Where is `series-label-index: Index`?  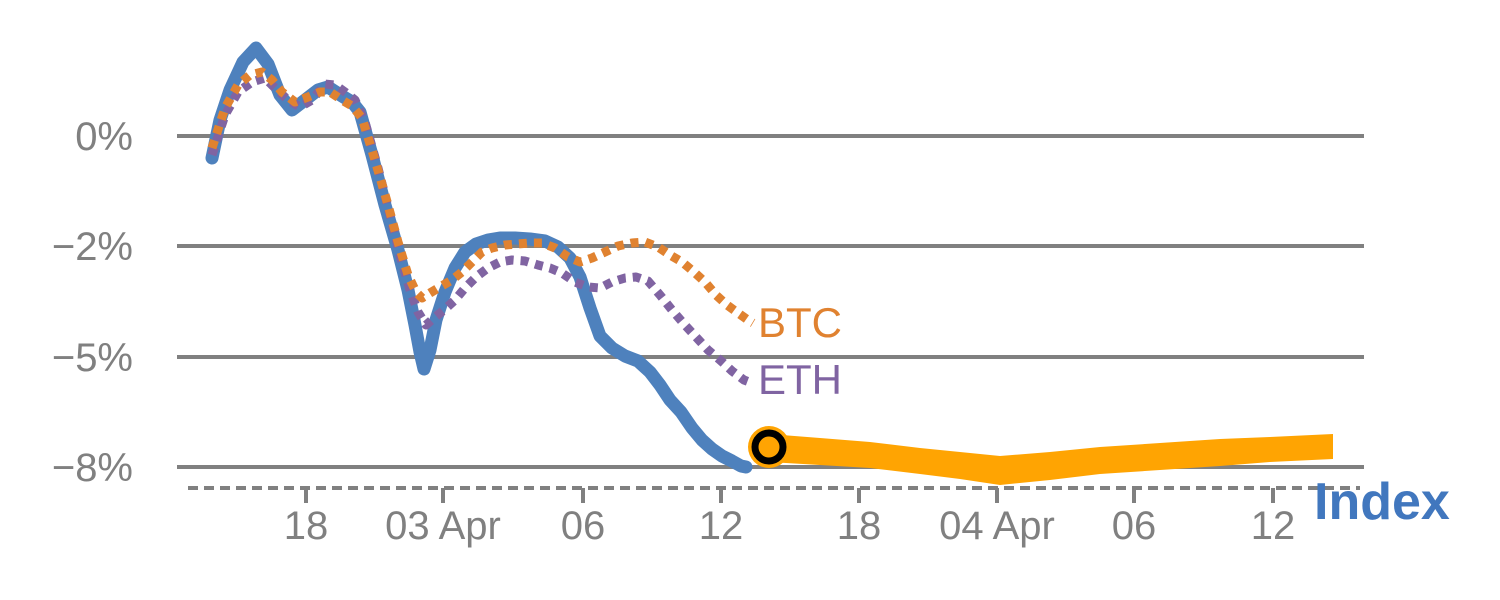 series-label-index: Index is located at coordinates (1382, 502).